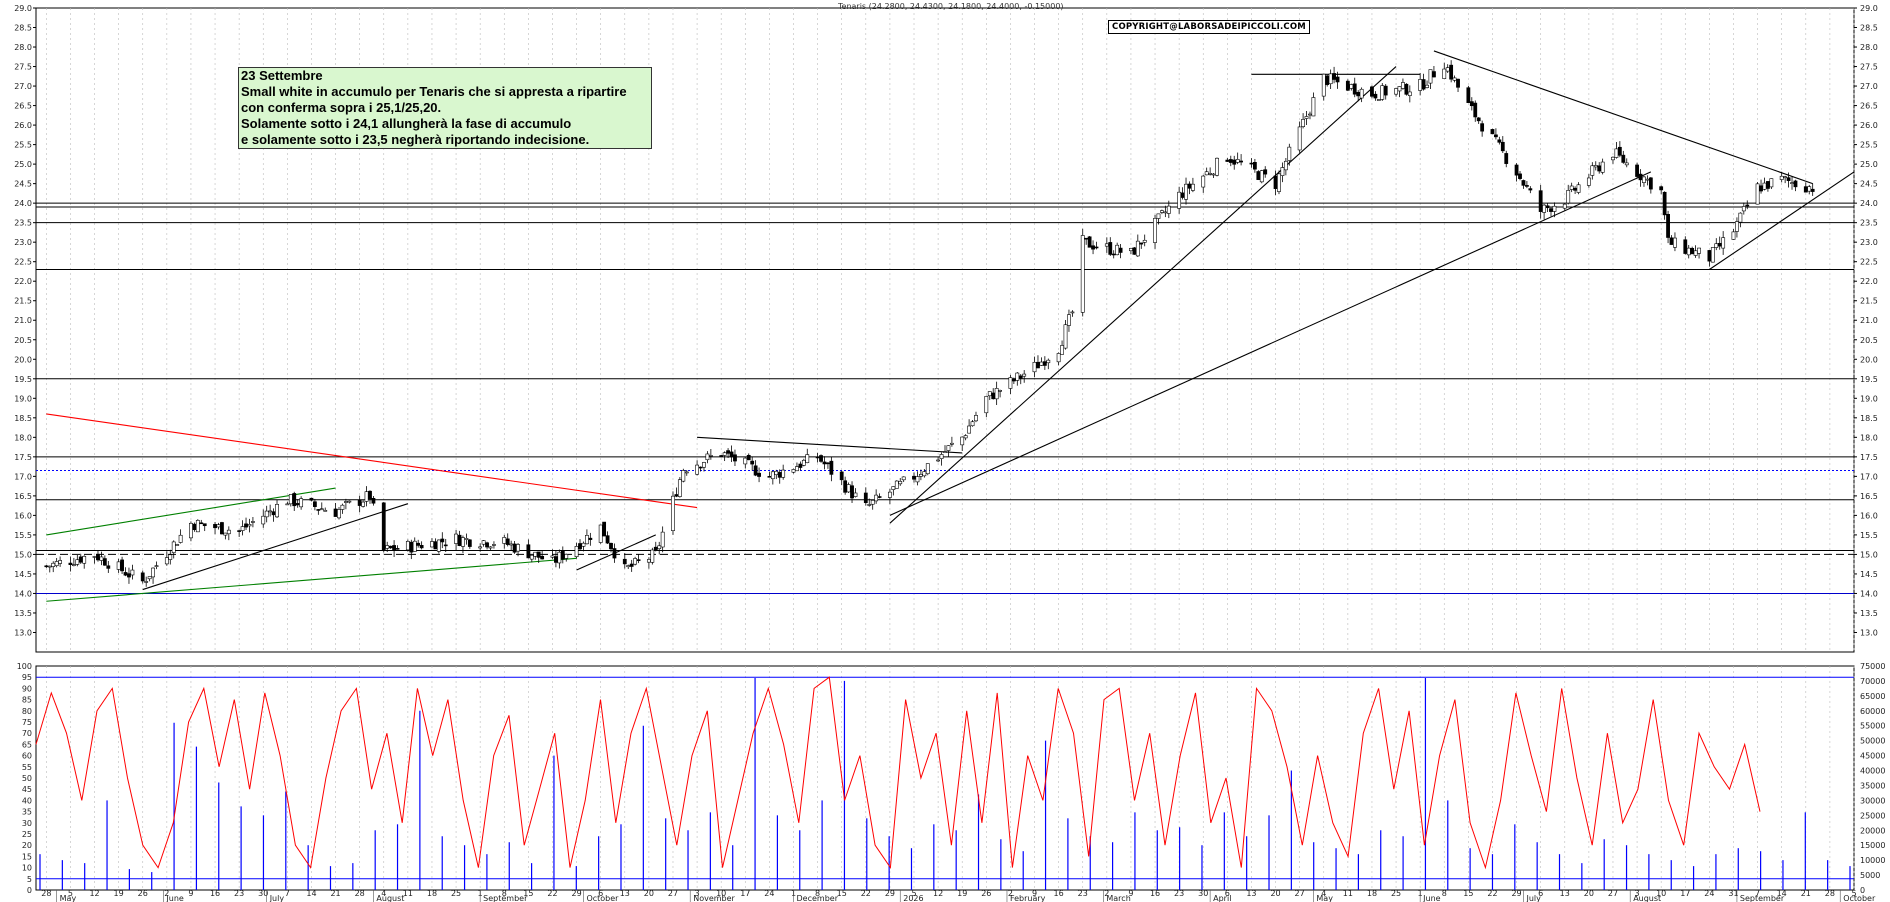 This screenshot has height=902, width=1890. Describe the element at coordinates (27, 868) in the screenshot. I see `osc-tick-label: 10` at that location.